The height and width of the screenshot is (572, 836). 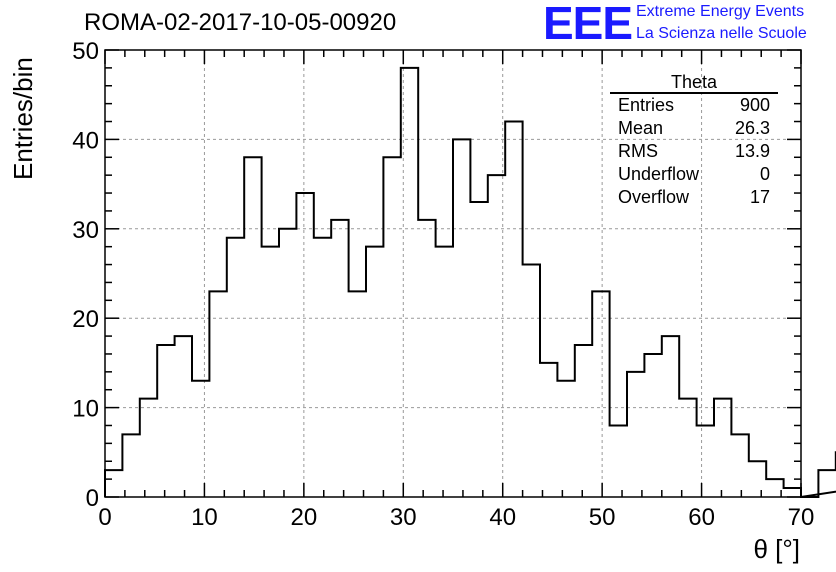 What do you see at coordinates (85, 51) in the screenshot?
I see `y-tick-label: 50` at bounding box center [85, 51].